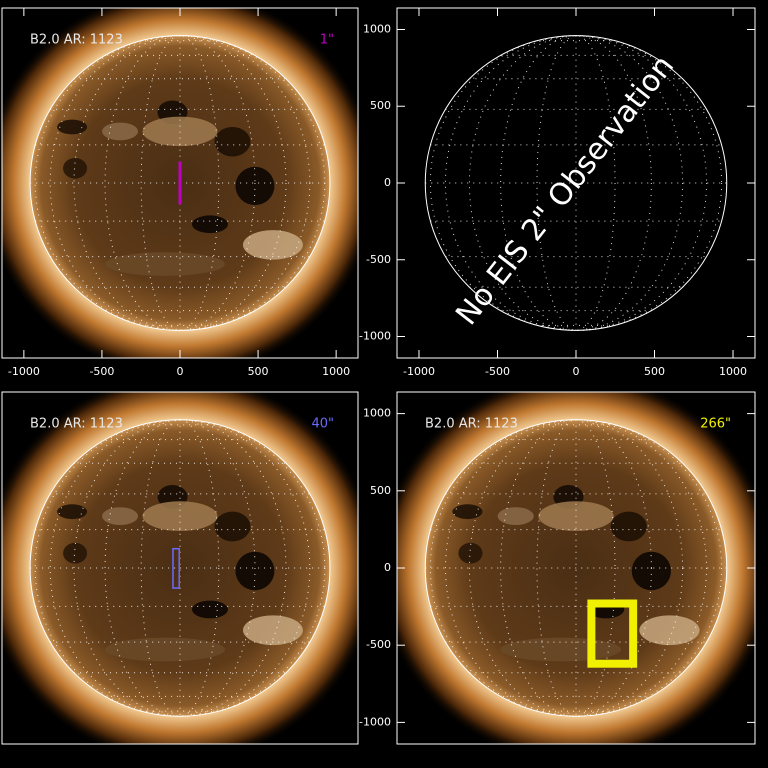  Describe the element at coordinates (322, 424) in the screenshot. I see `slit-width-label: 40"` at that location.